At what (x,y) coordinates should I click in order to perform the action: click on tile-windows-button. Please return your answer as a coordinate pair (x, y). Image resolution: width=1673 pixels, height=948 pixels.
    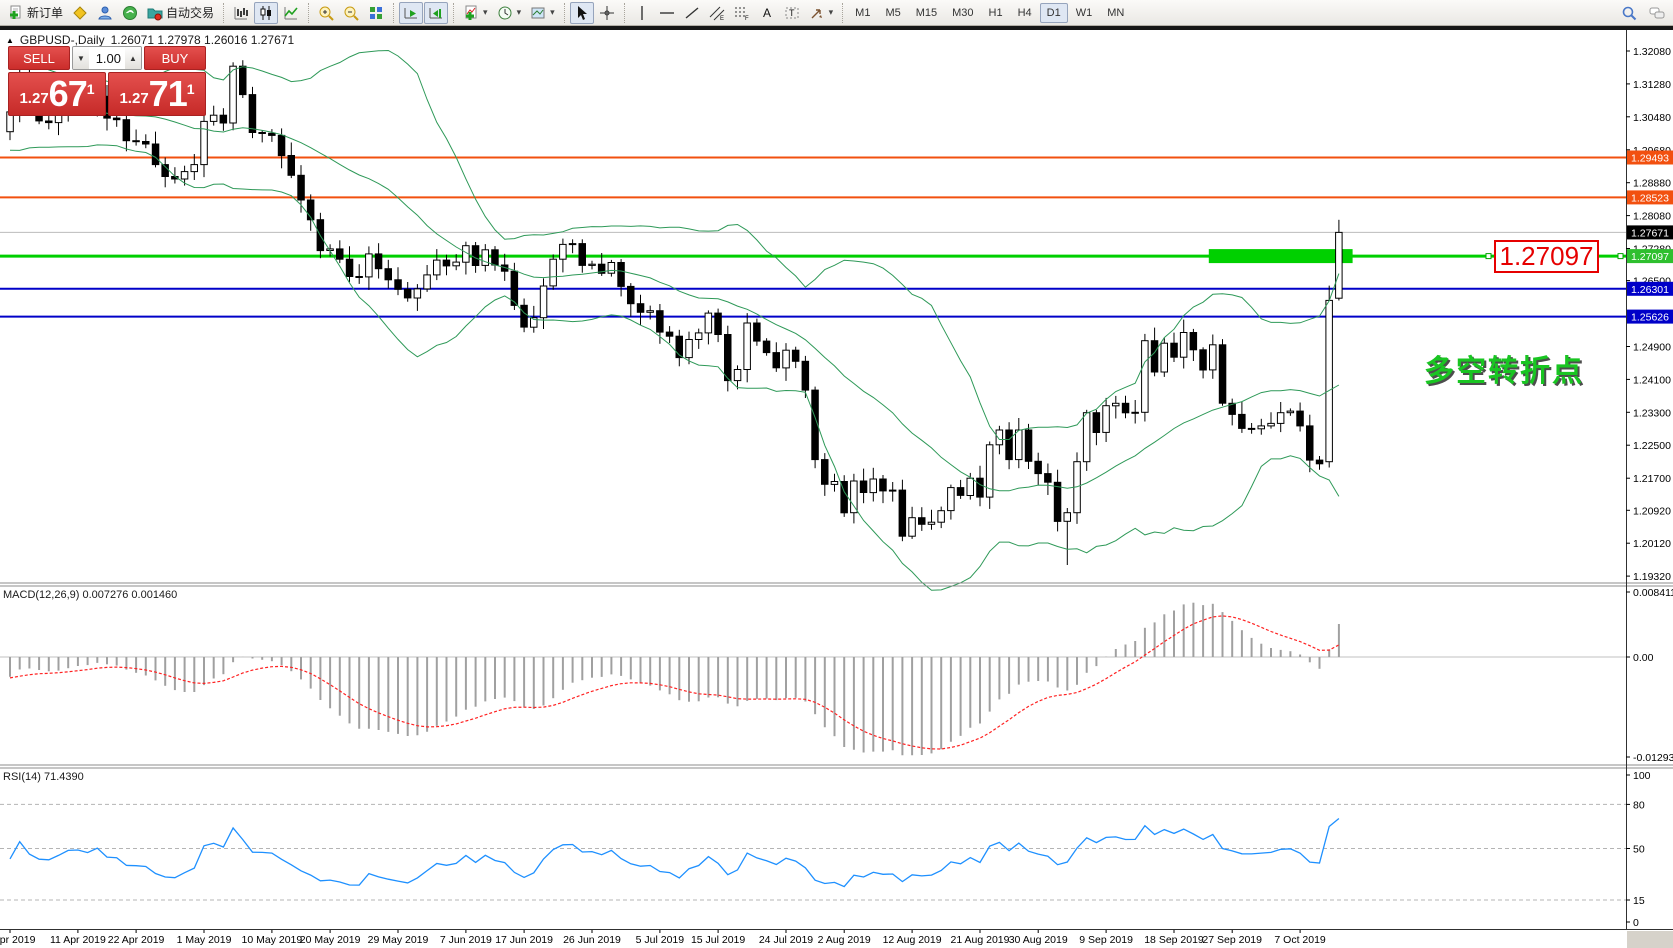
    Looking at the image, I should click on (376, 13).